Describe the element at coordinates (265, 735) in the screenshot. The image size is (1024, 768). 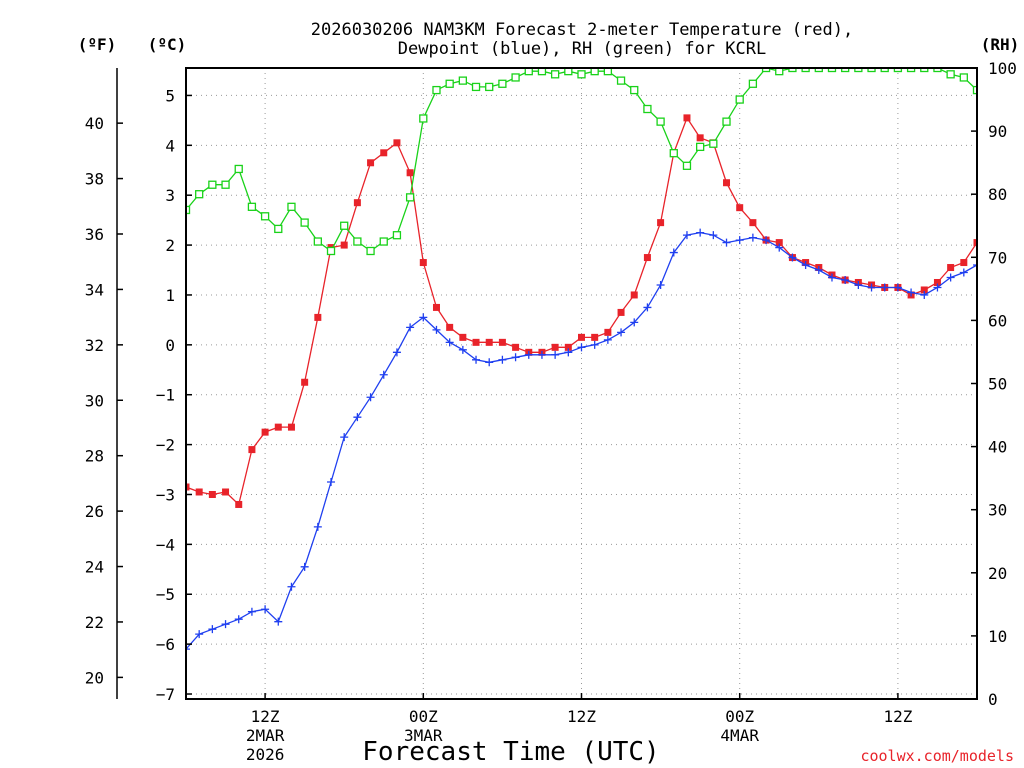
I see `x-day-label: 2MAR` at that location.